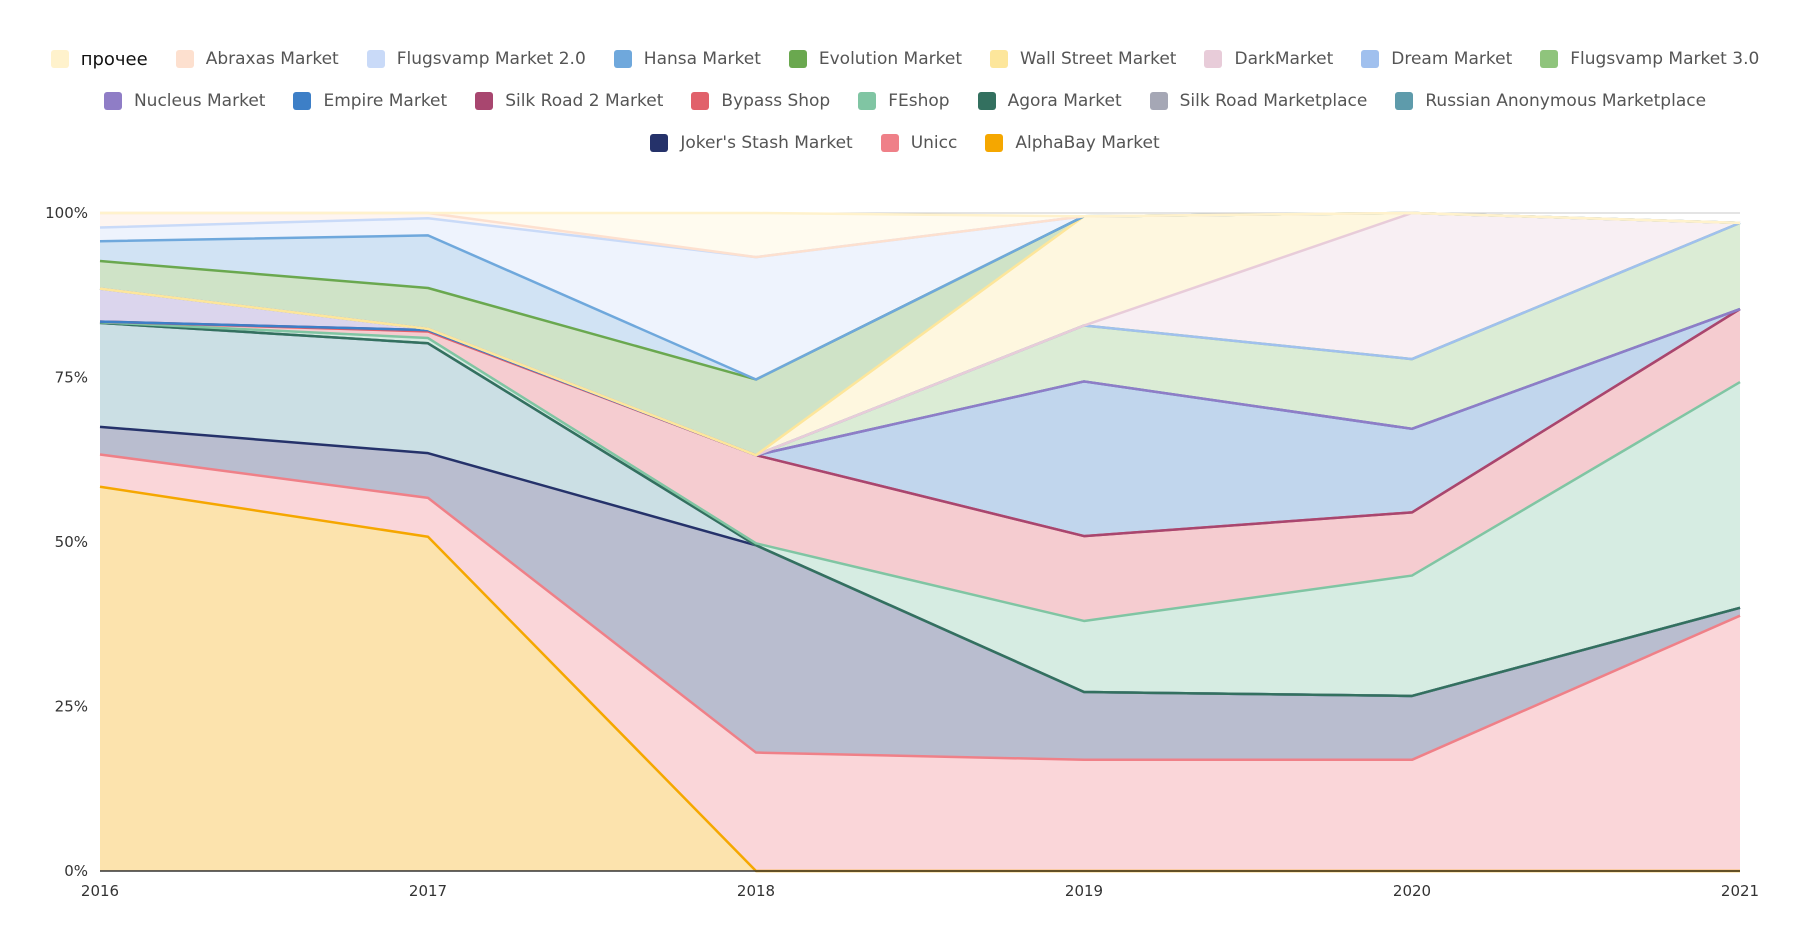 The image size is (1808, 946). I want to click on legend-item-joker-s-stash-market: Joker's Stash Market, so click(751, 143).